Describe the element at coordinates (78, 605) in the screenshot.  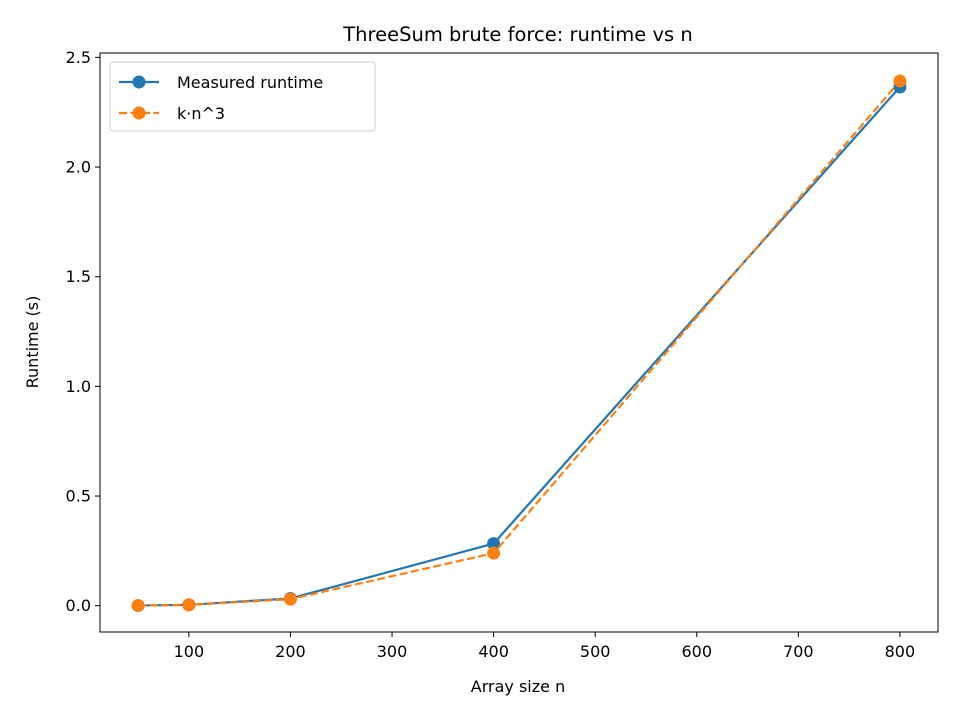
I see `y-tick-label: 0.0` at that location.